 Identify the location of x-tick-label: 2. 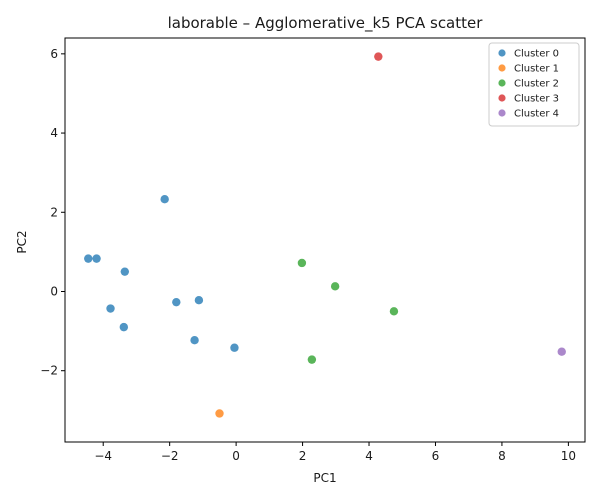
(303, 456).